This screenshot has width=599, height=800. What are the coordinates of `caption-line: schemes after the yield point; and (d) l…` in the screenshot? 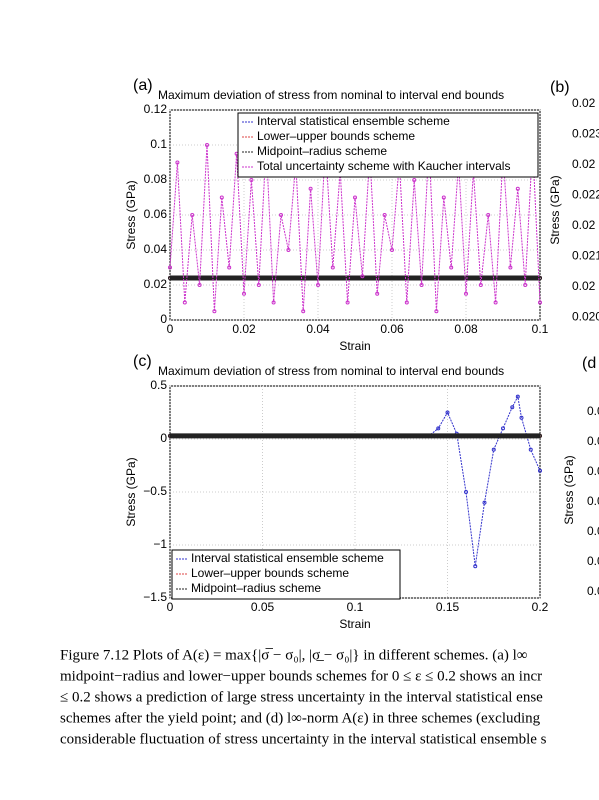 It's located at (300, 718).